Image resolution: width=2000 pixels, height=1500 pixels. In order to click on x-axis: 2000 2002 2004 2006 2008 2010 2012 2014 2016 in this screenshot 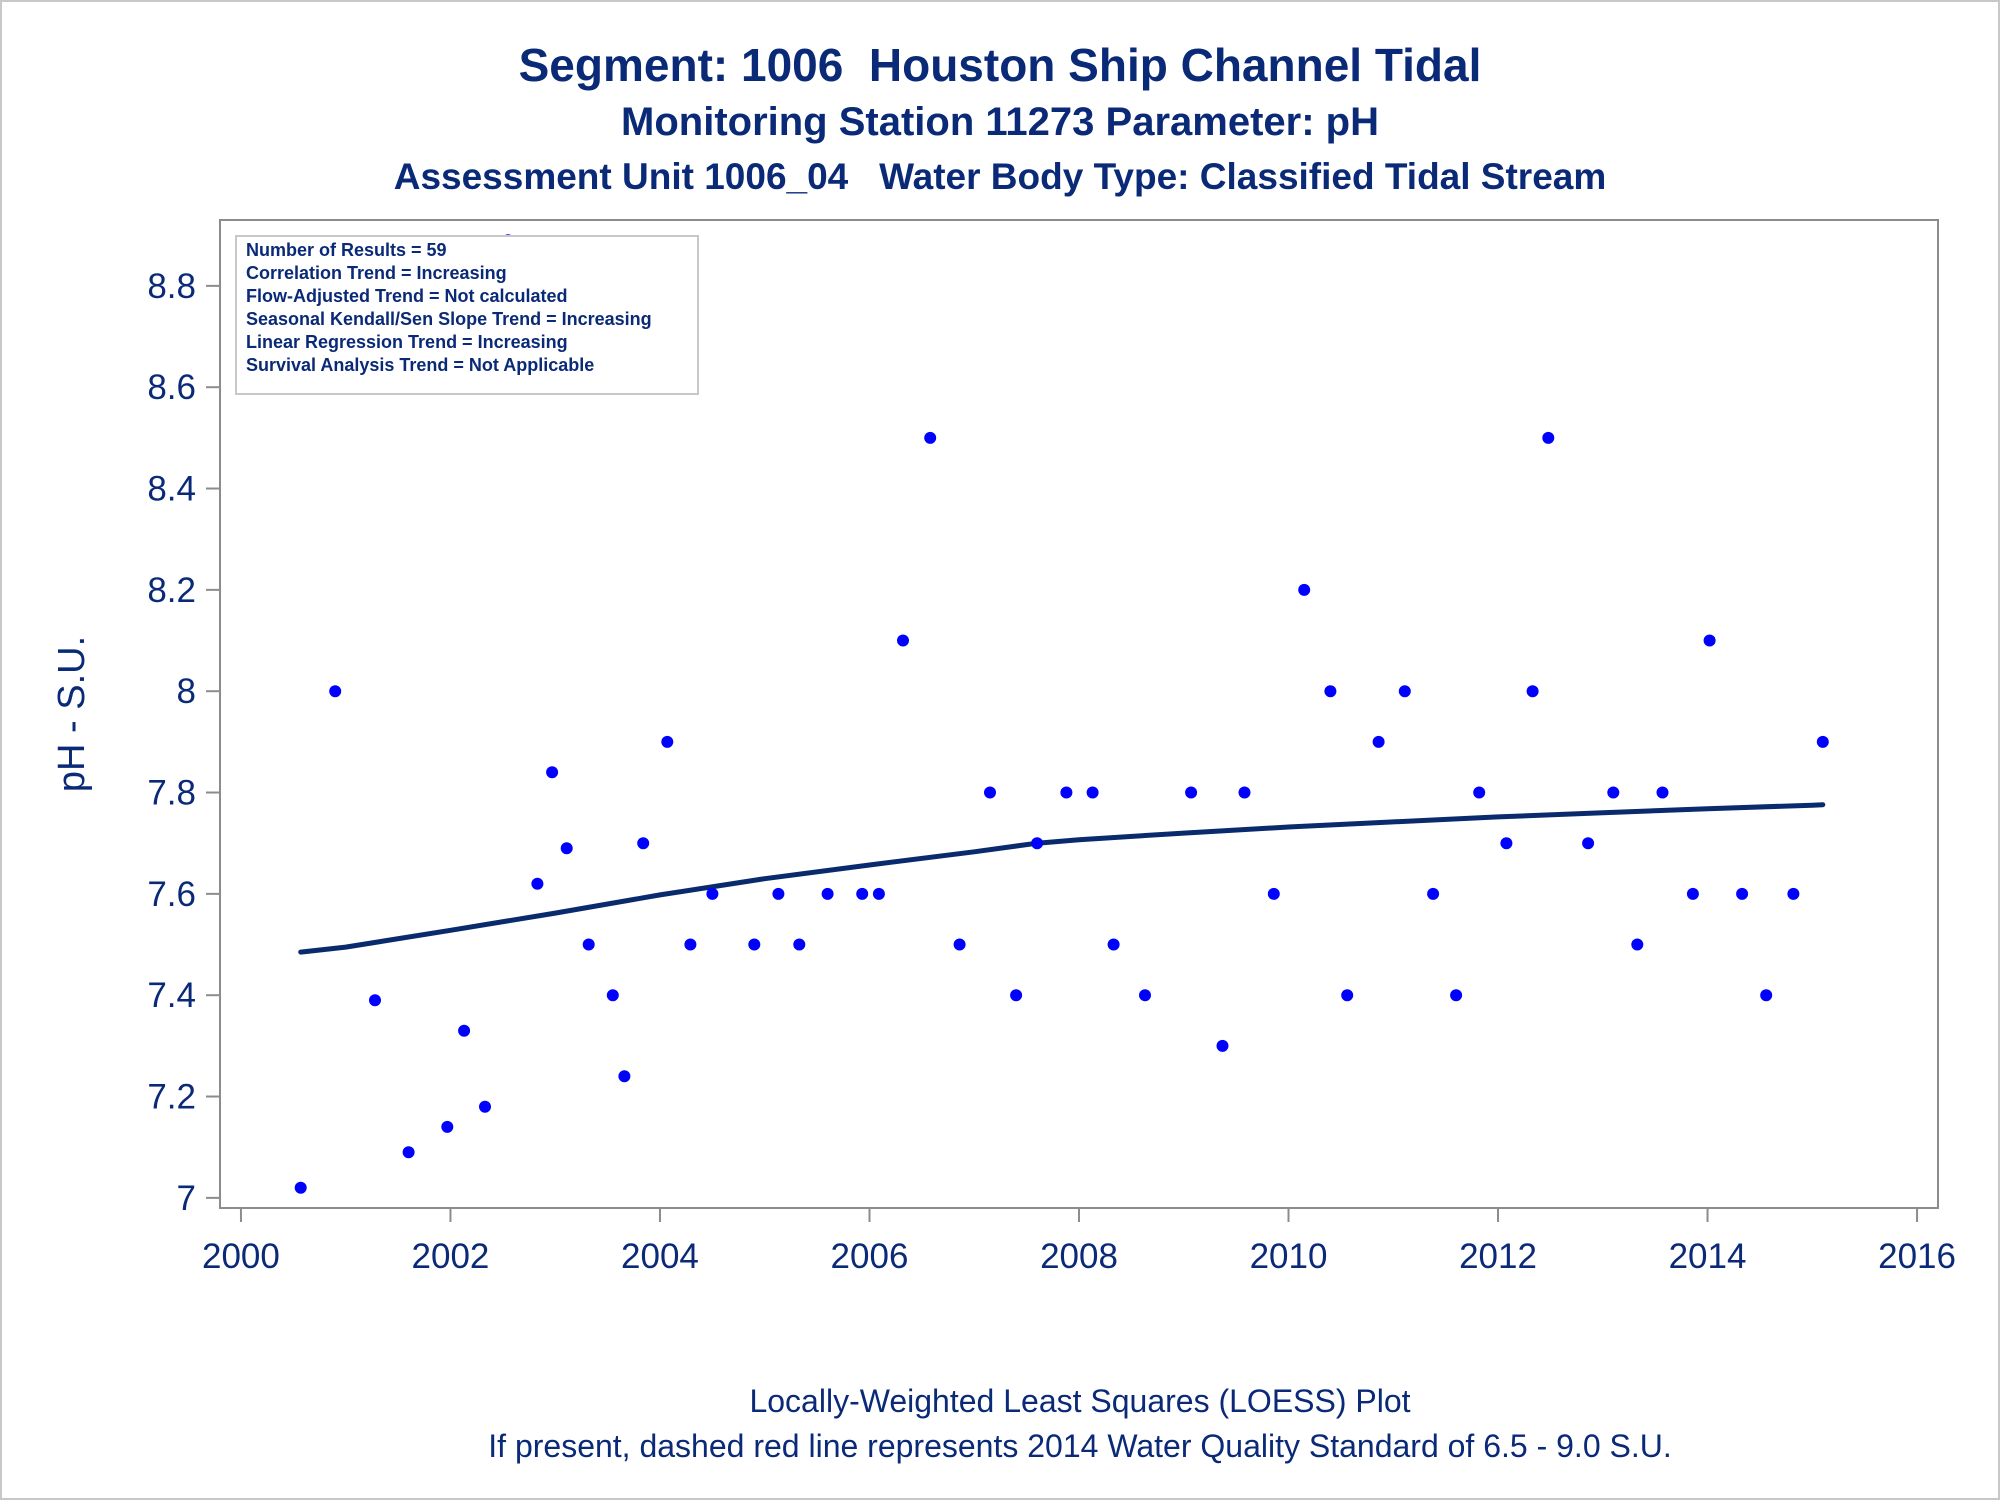, I will do `click(1079, 1242)`.